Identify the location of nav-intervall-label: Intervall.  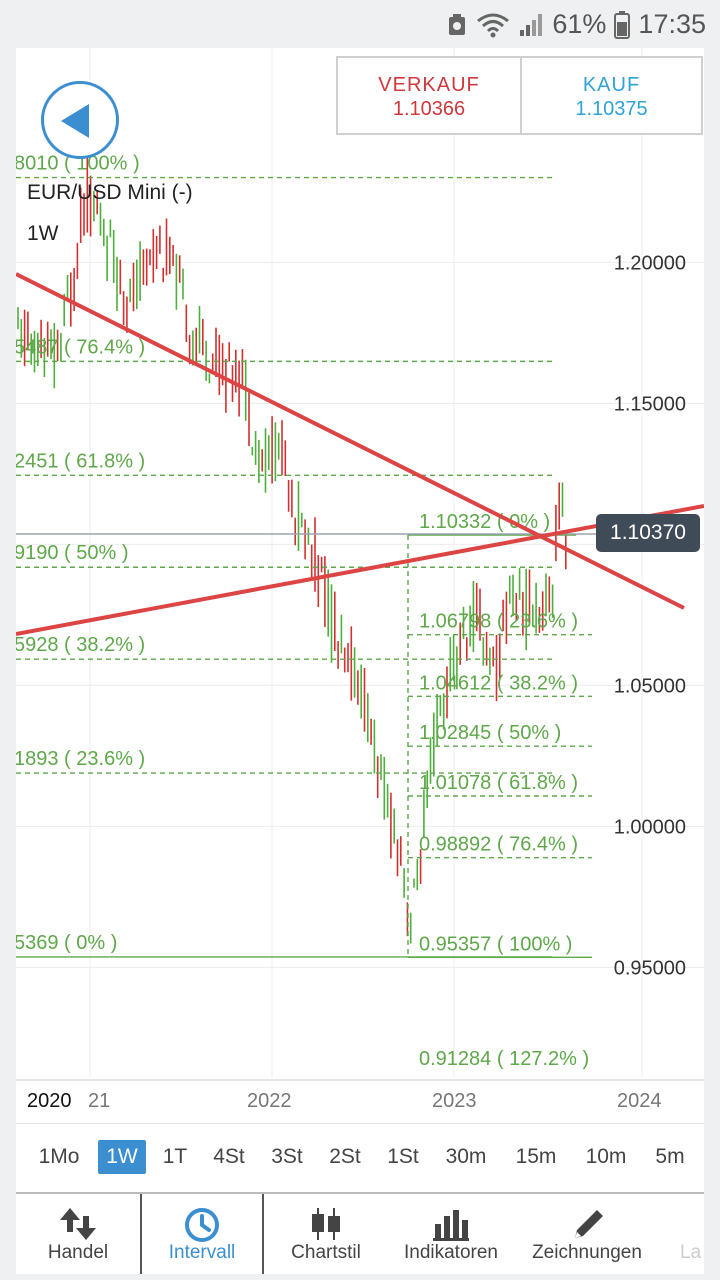
(202, 1252).